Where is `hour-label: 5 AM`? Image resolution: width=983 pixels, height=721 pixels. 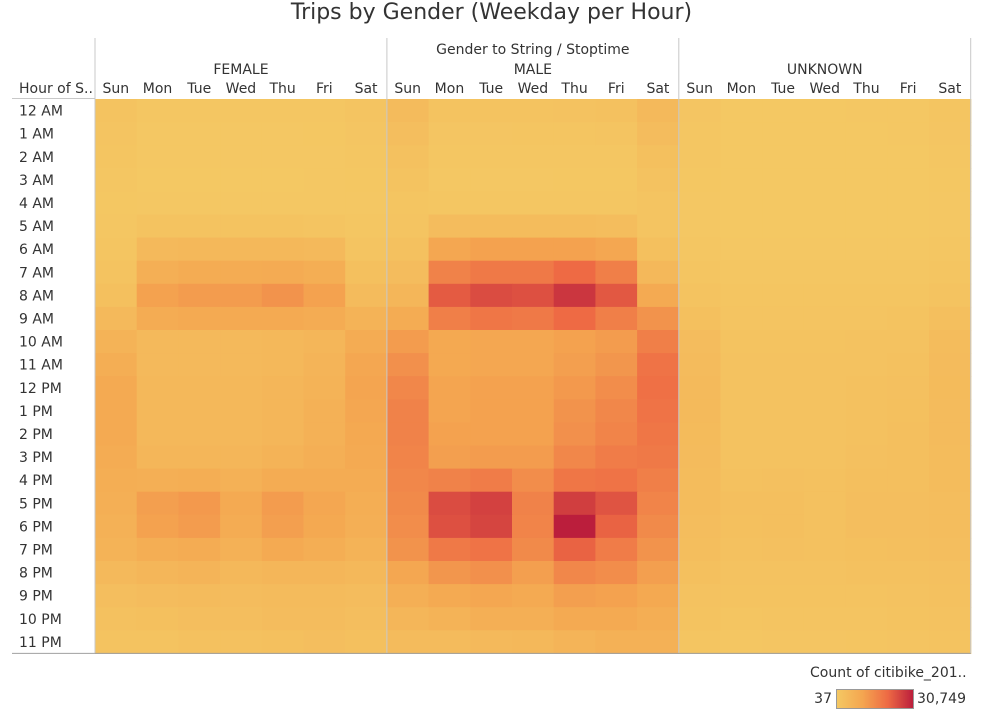 hour-label: 5 AM is located at coordinates (36, 227).